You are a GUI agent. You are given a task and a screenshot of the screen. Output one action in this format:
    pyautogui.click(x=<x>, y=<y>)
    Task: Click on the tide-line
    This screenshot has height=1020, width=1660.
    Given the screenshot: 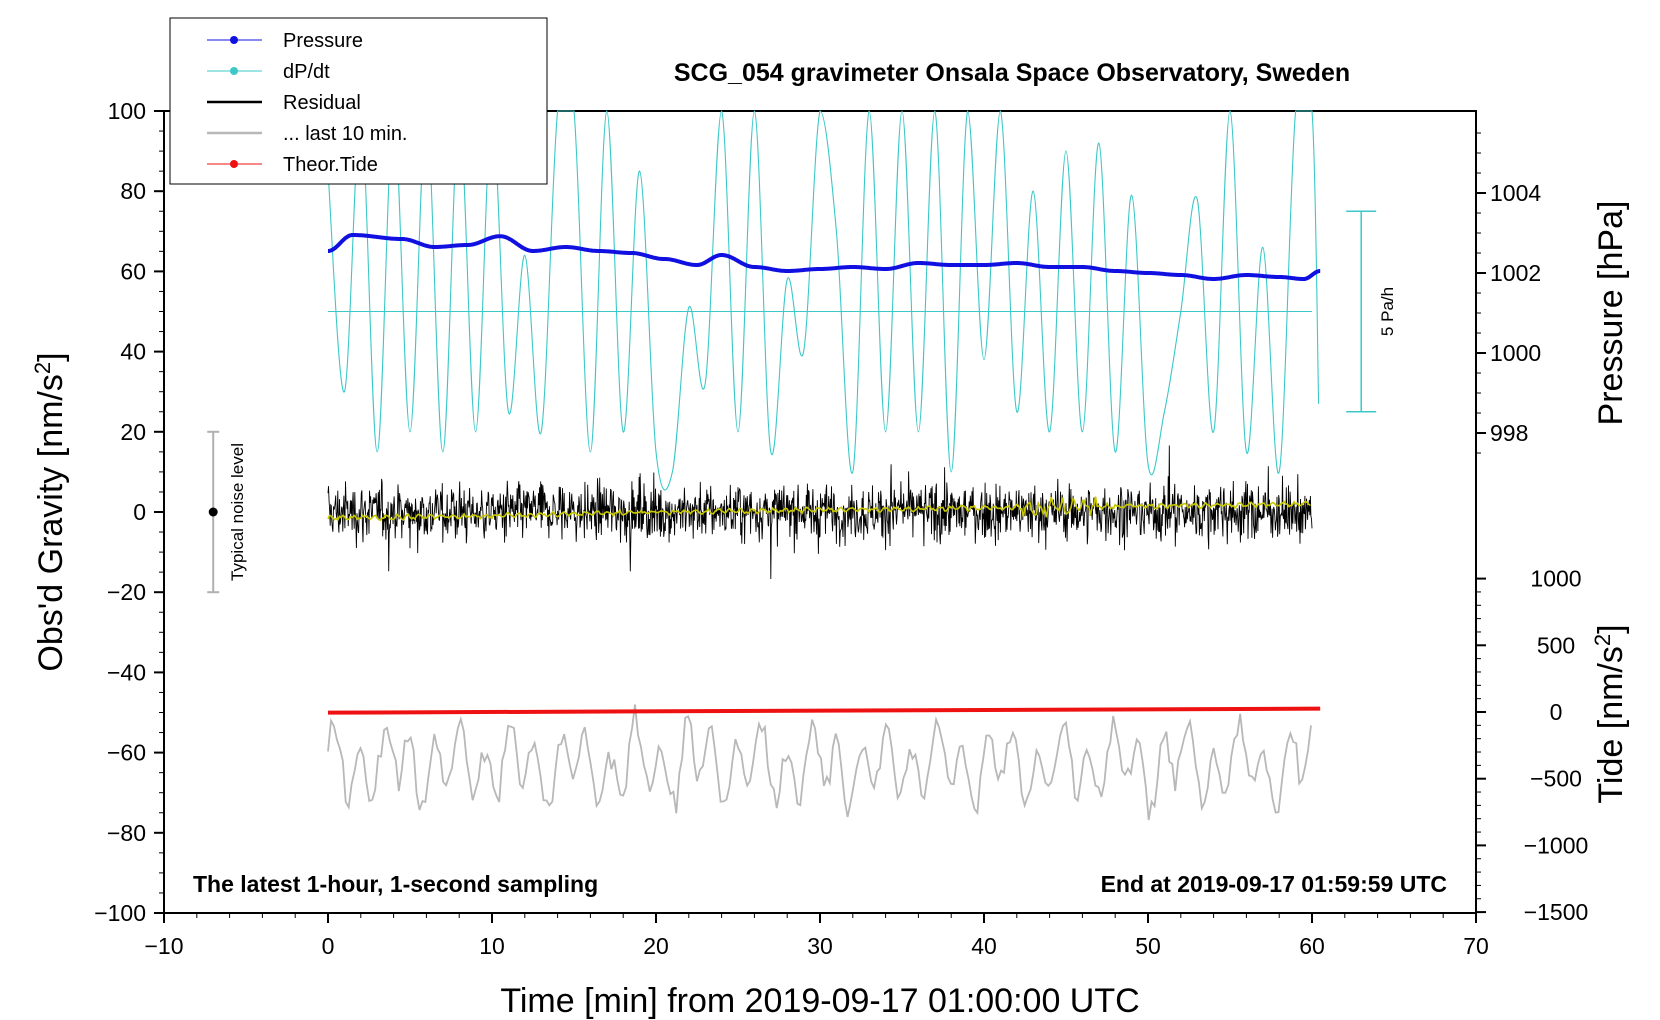 What is the action you would take?
    pyautogui.click(x=824, y=710)
    